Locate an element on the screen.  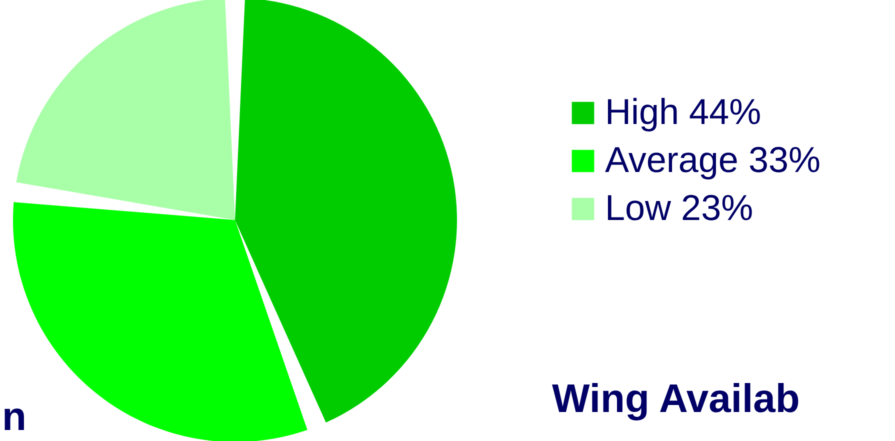
legend-label: High 44% is located at coordinates (683, 111).